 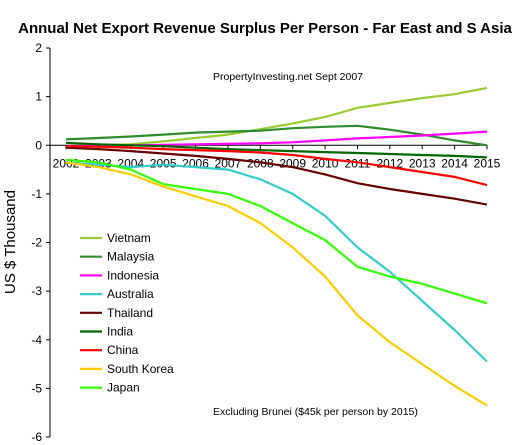 I want to click on y-tick-label: -6, so click(x=36, y=437).